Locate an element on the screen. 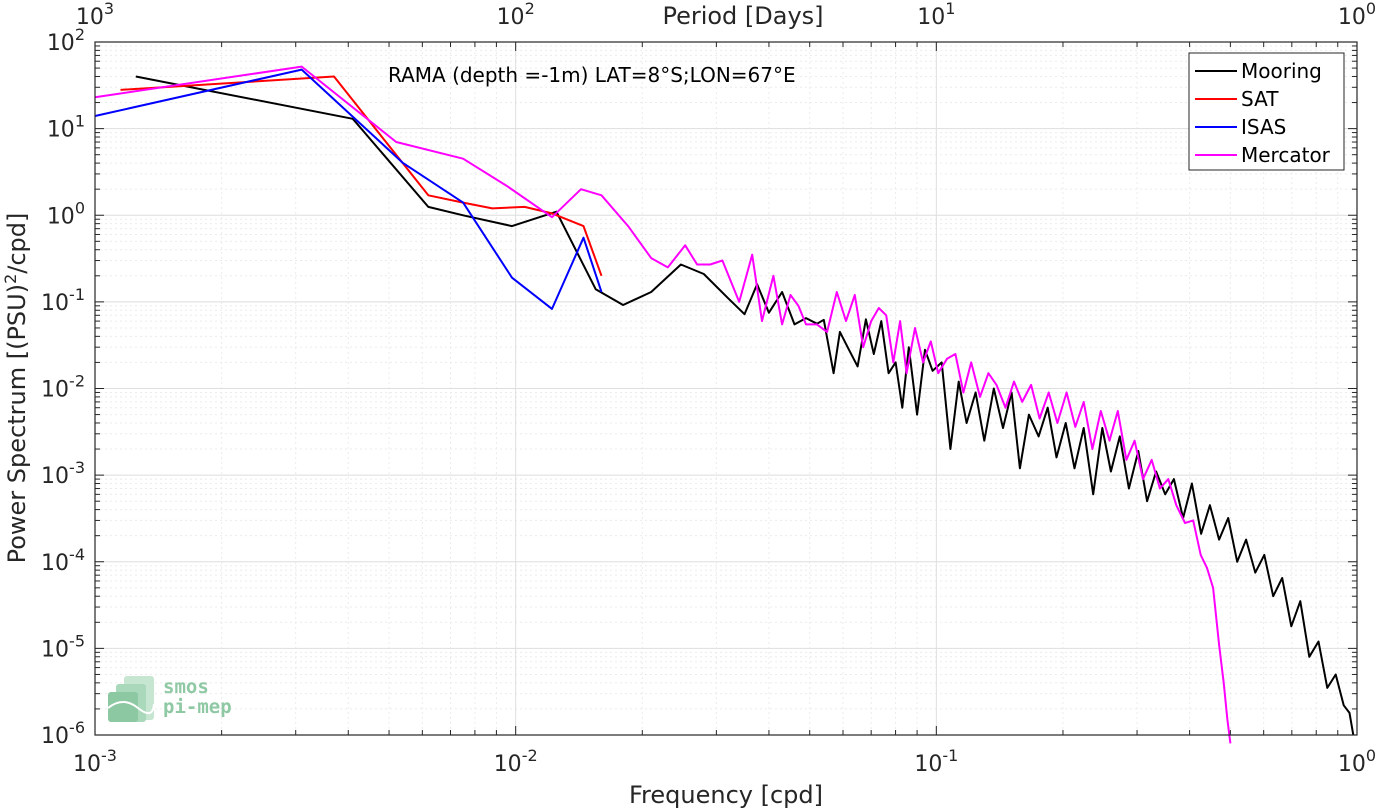 The width and height of the screenshot is (1377, 809). y-axis-title-main: Power Spectrum [(PSU) is located at coordinates (17, 423).